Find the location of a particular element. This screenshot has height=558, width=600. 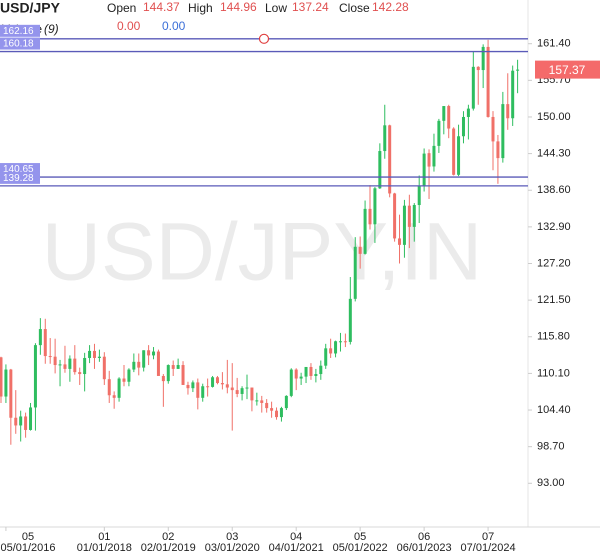

x-tick-label: 01/01/2018 is located at coordinates (104, 548).